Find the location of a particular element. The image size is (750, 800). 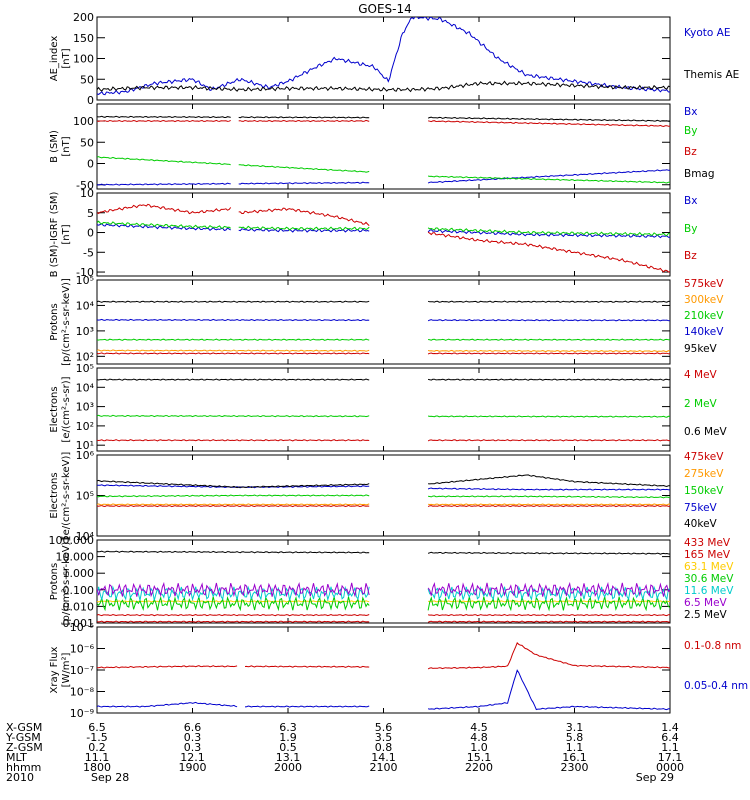

x-axis-value: 6.6 is located at coordinates (193, 727).